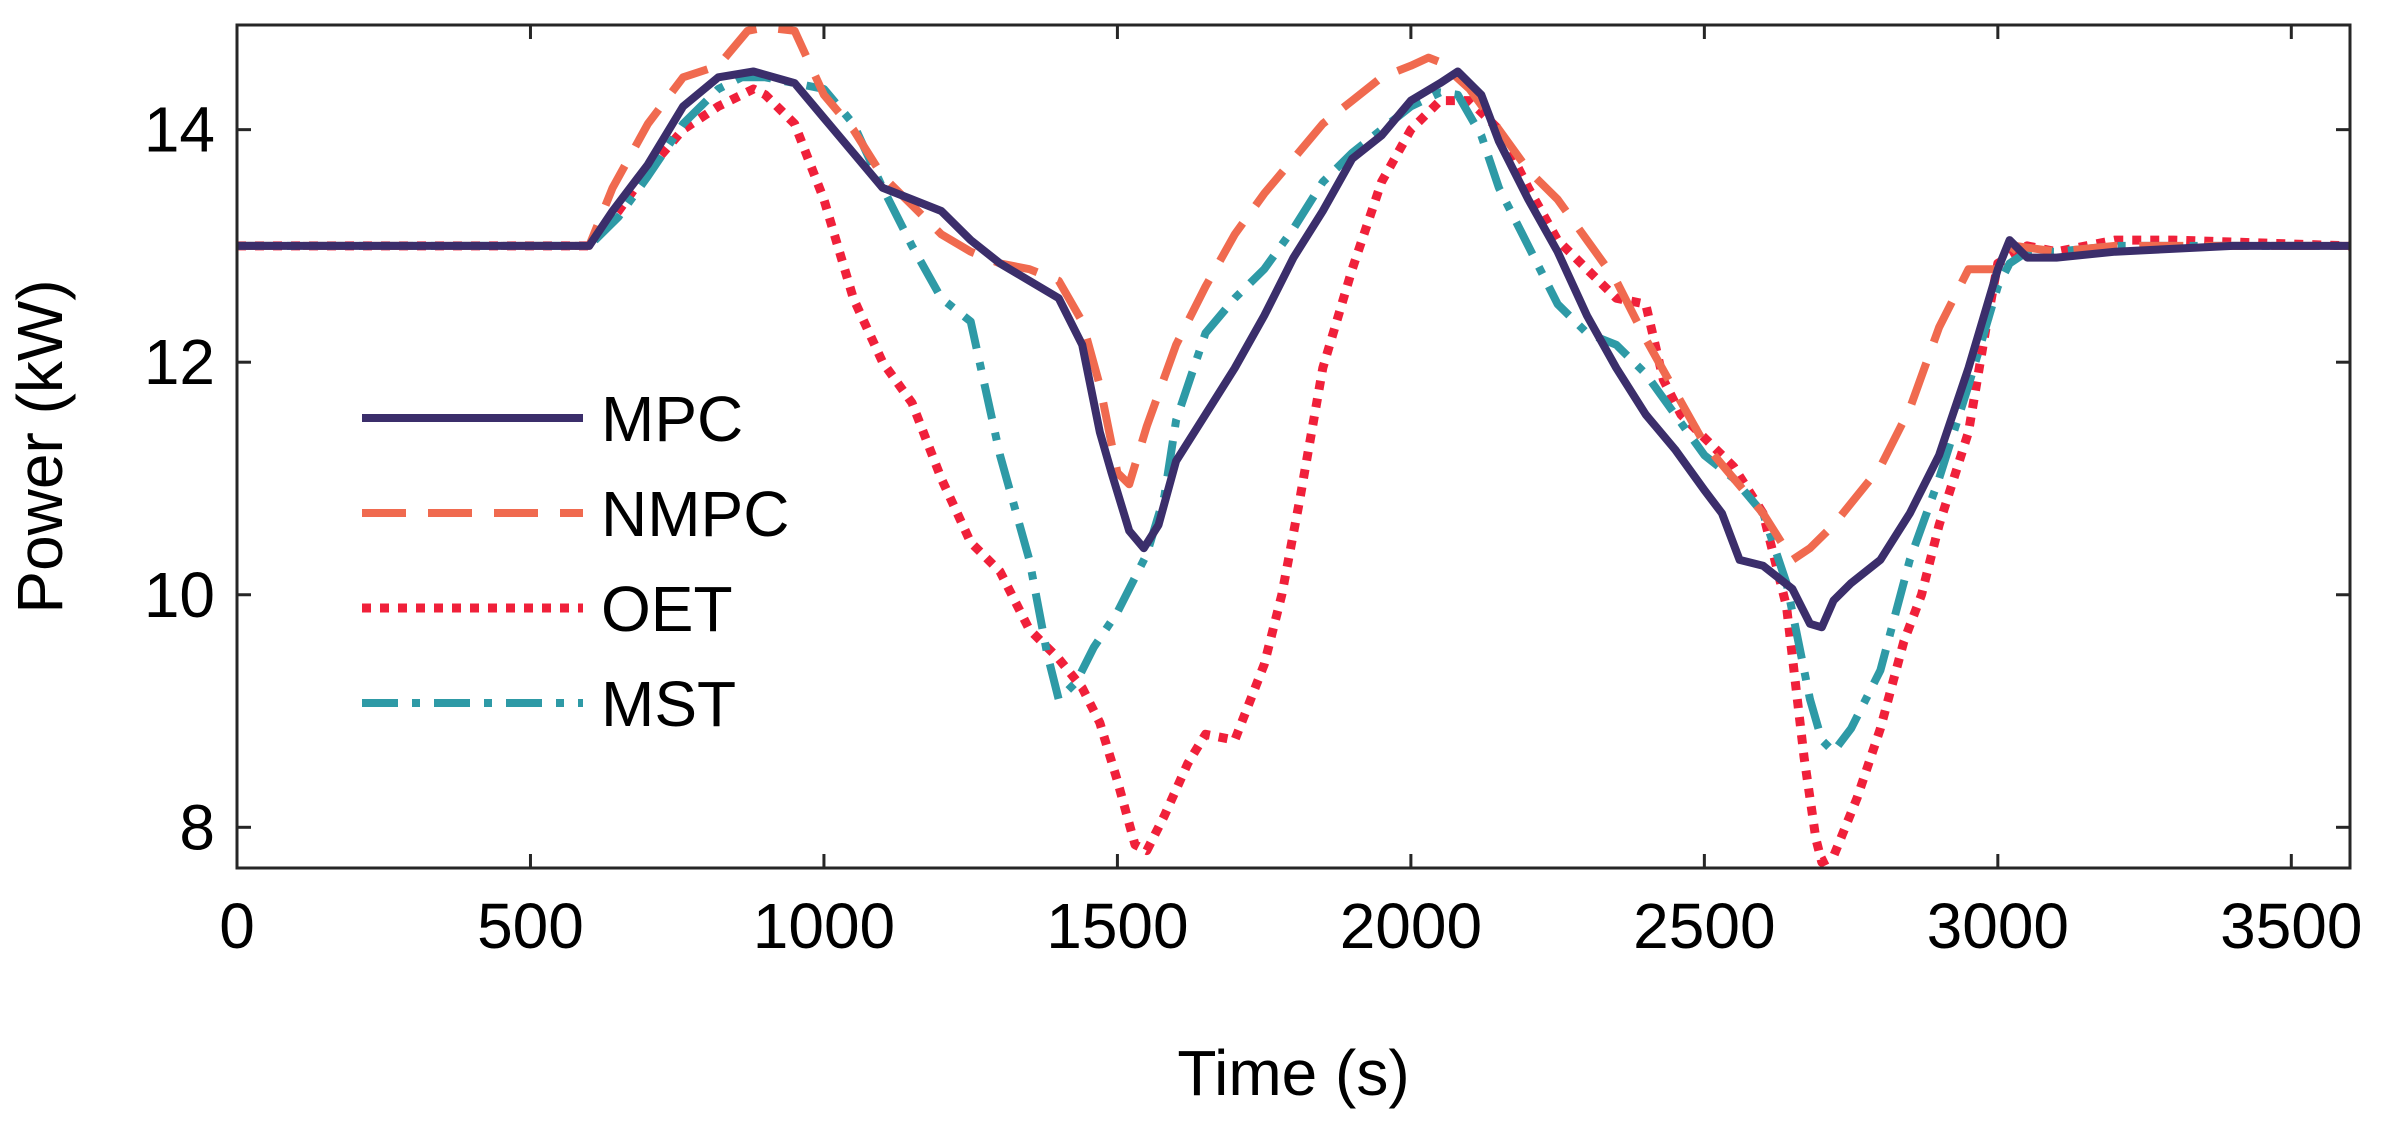 This screenshot has height=1129, width=2390. Describe the element at coordinates (824, 926) in the screenshot. I see `x-tick-label: 1000` at that location.